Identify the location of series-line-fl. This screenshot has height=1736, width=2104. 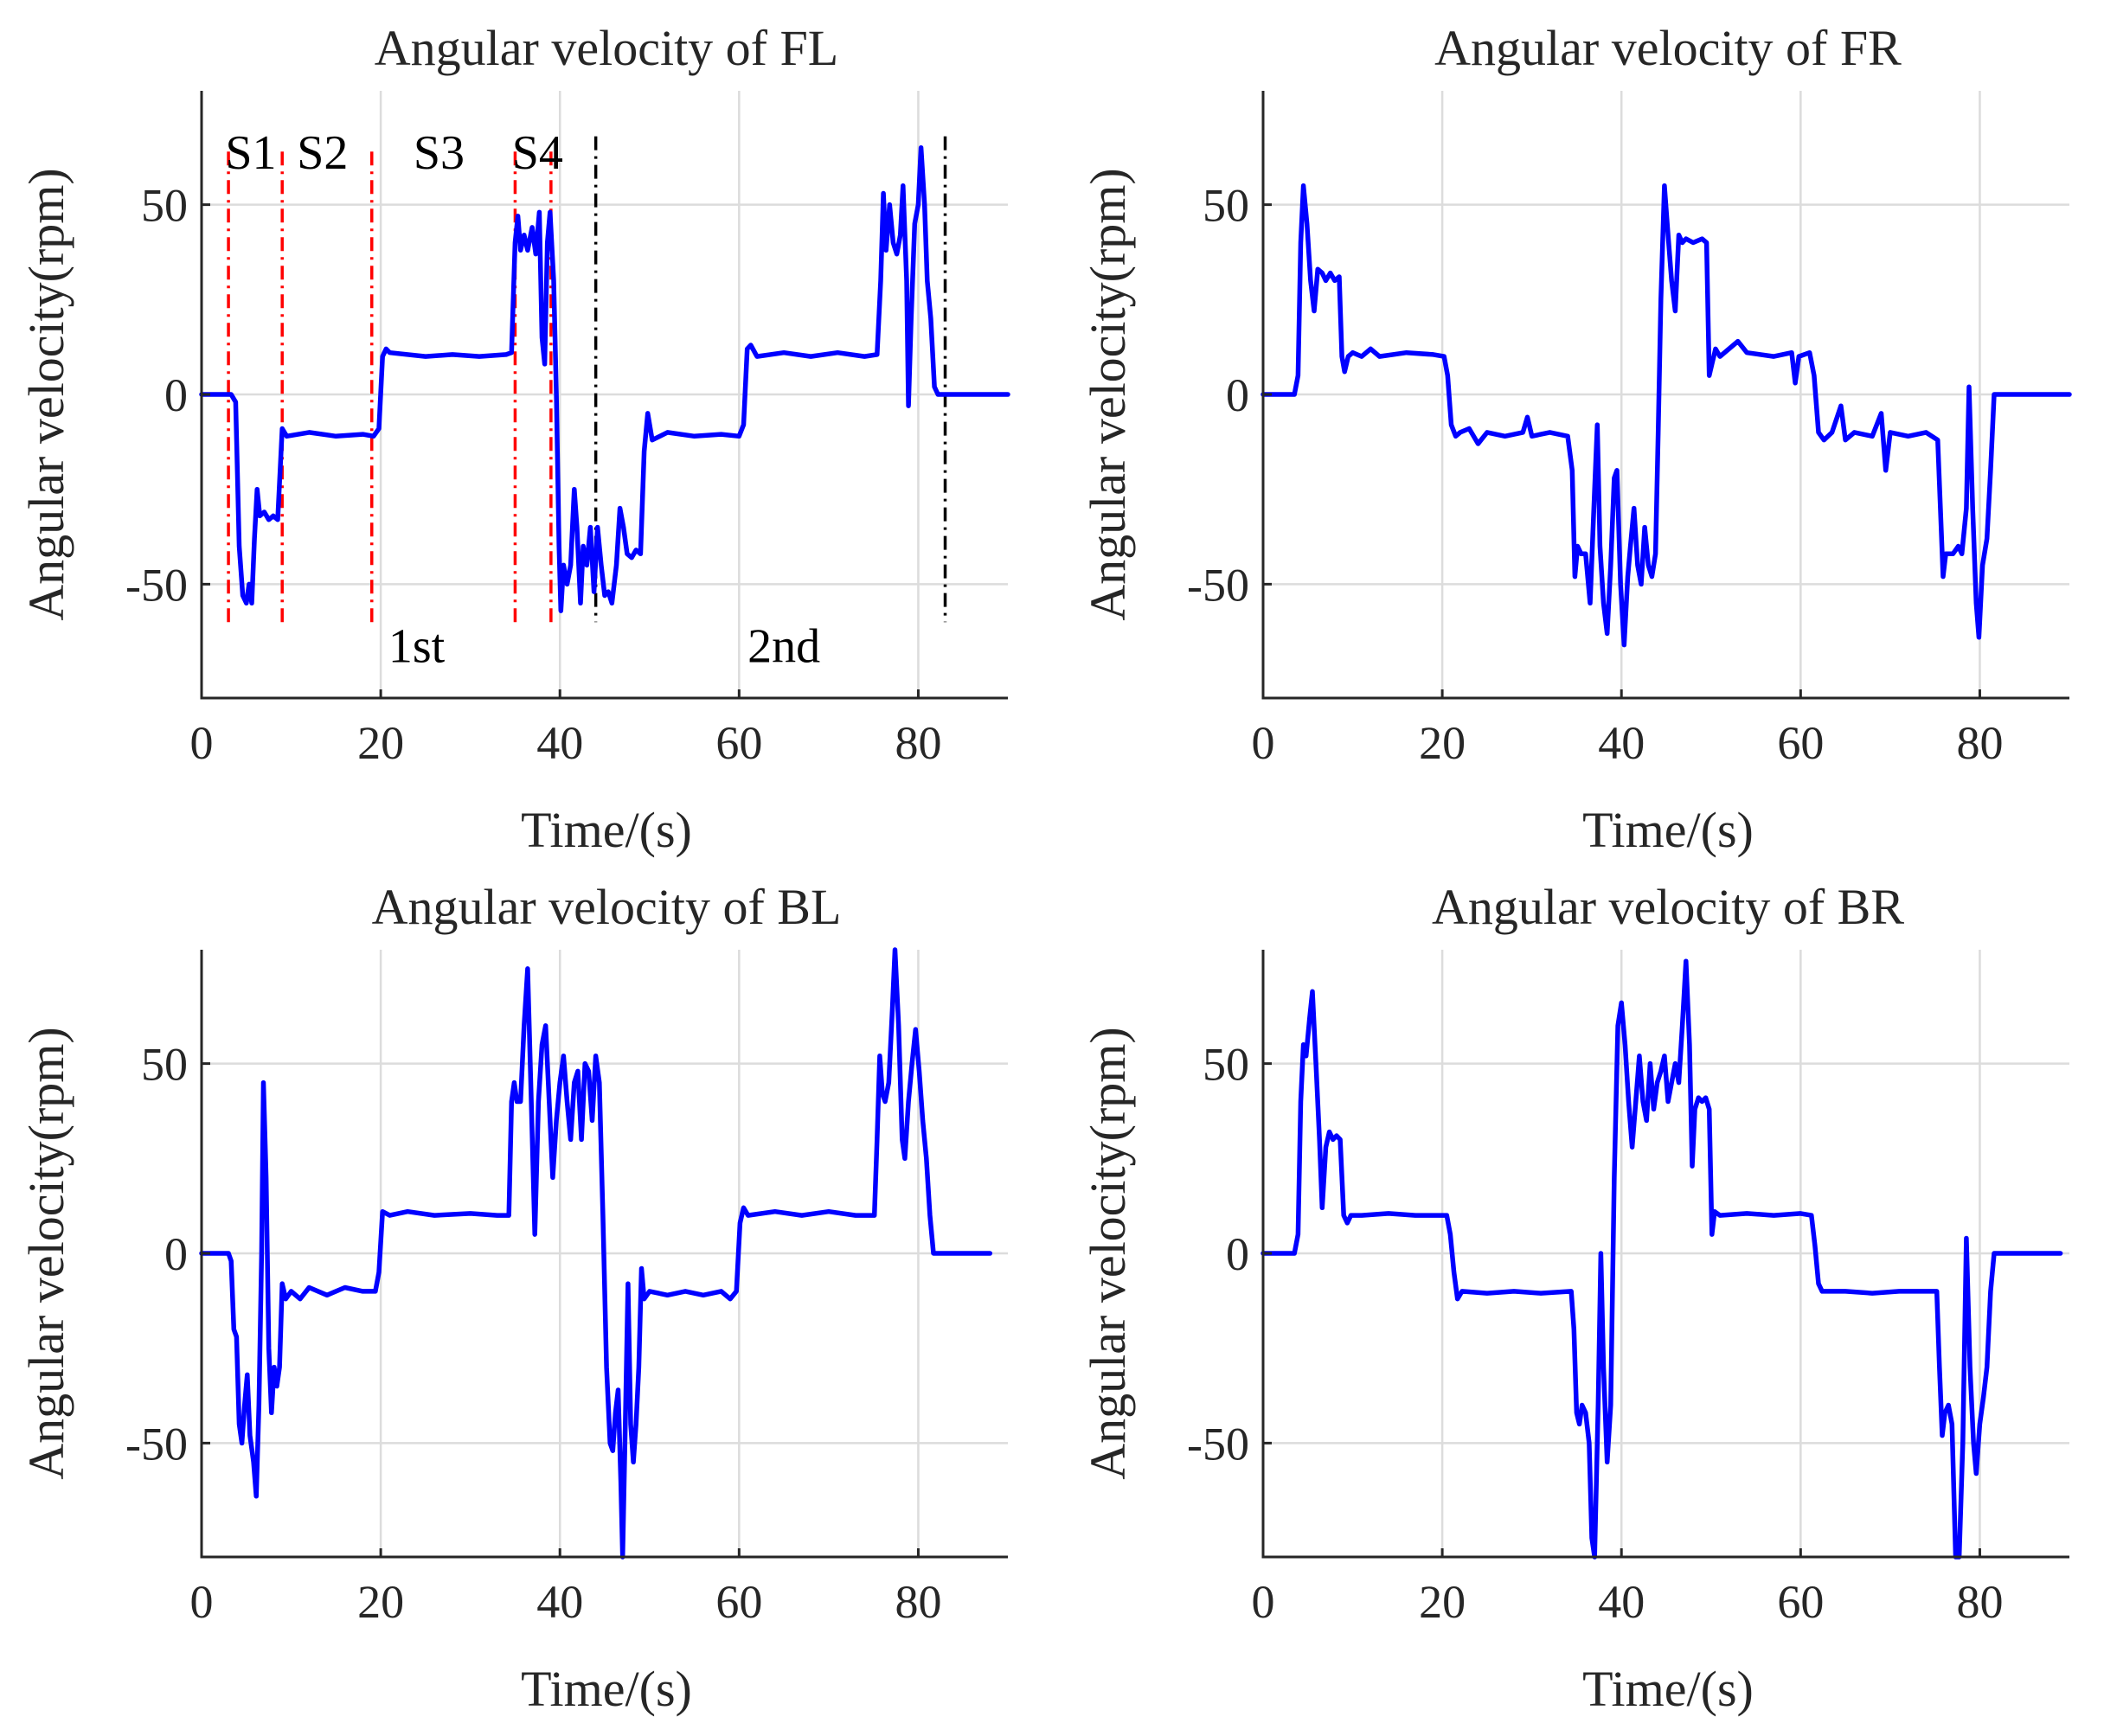
(604, 379).